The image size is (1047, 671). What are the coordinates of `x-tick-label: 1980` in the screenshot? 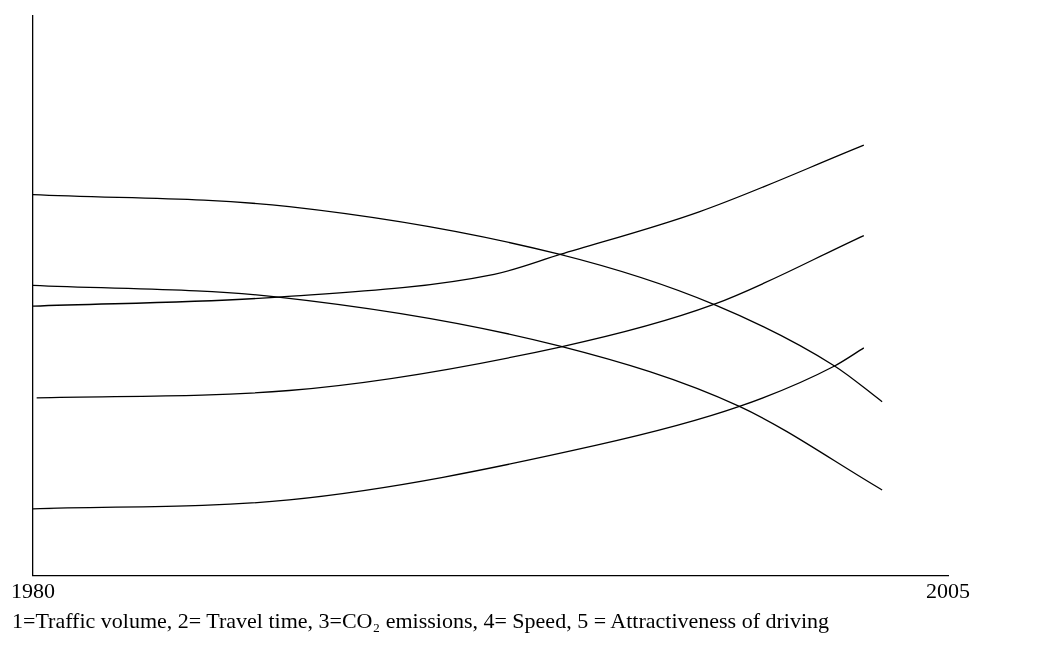 It's located at (33, 590).